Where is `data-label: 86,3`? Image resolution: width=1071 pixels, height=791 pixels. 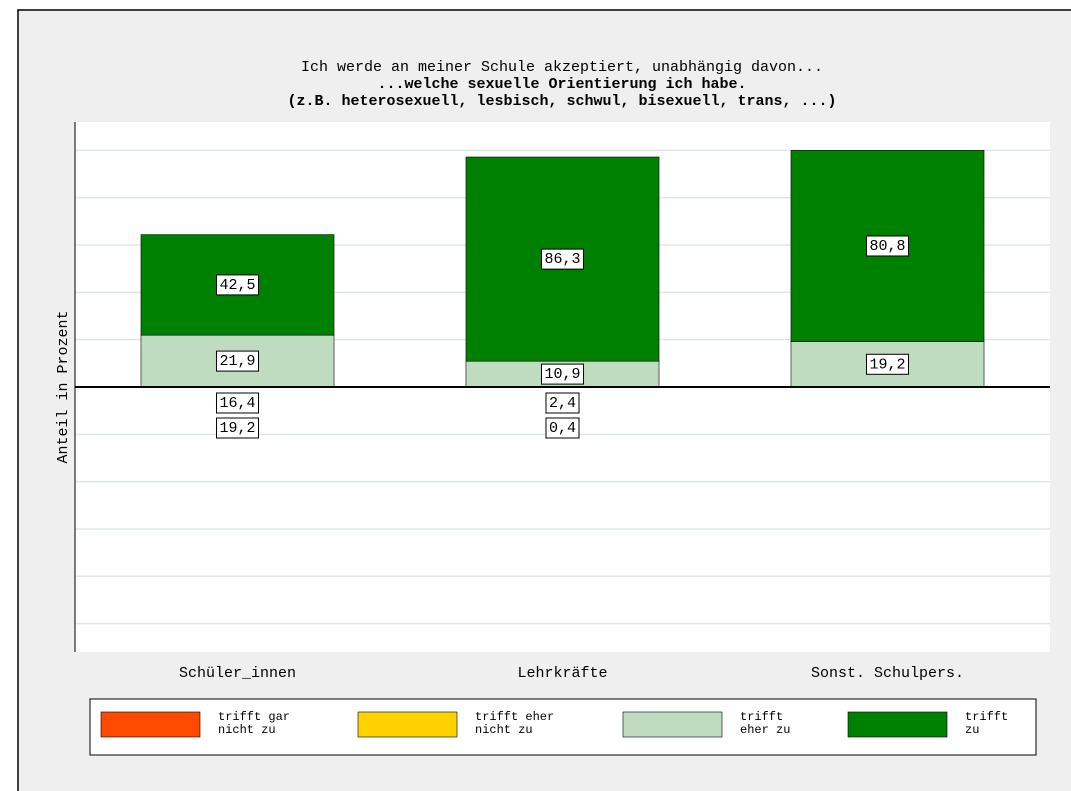
data-label: 86,3 is located at coordinates (562, 259).